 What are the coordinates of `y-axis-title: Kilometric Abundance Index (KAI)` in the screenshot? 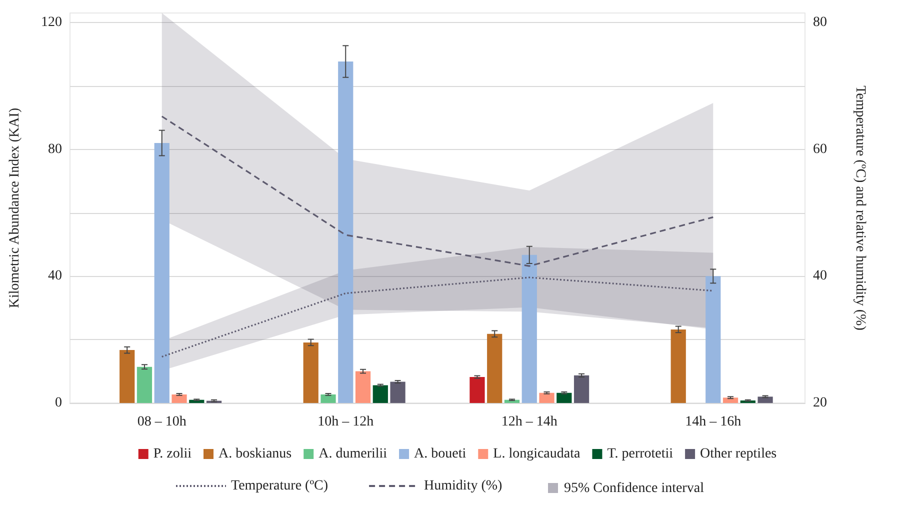 It's located at (15, 208).